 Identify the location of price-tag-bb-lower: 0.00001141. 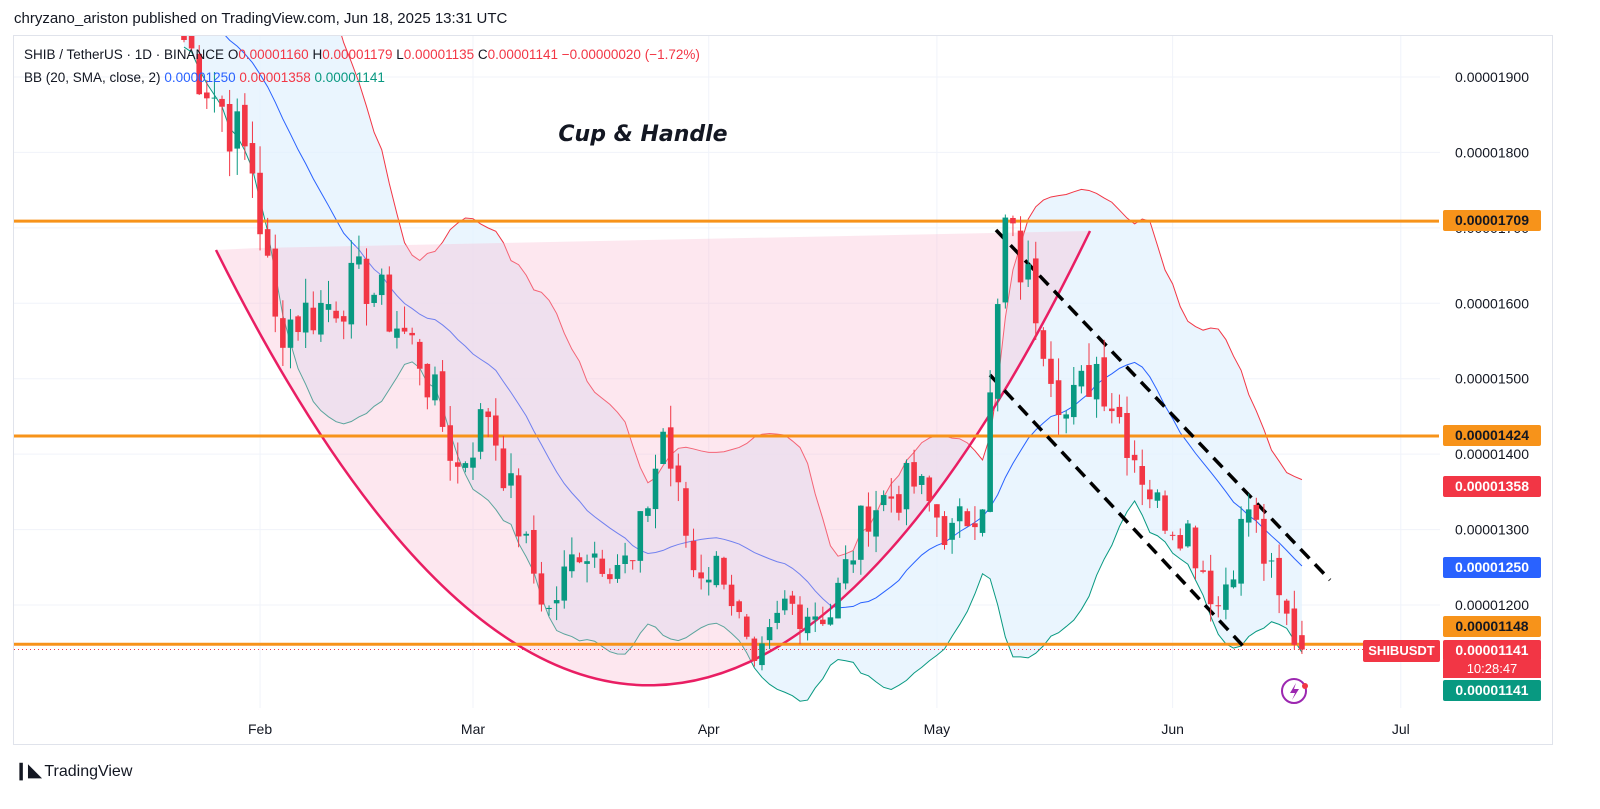
(1492, 690).